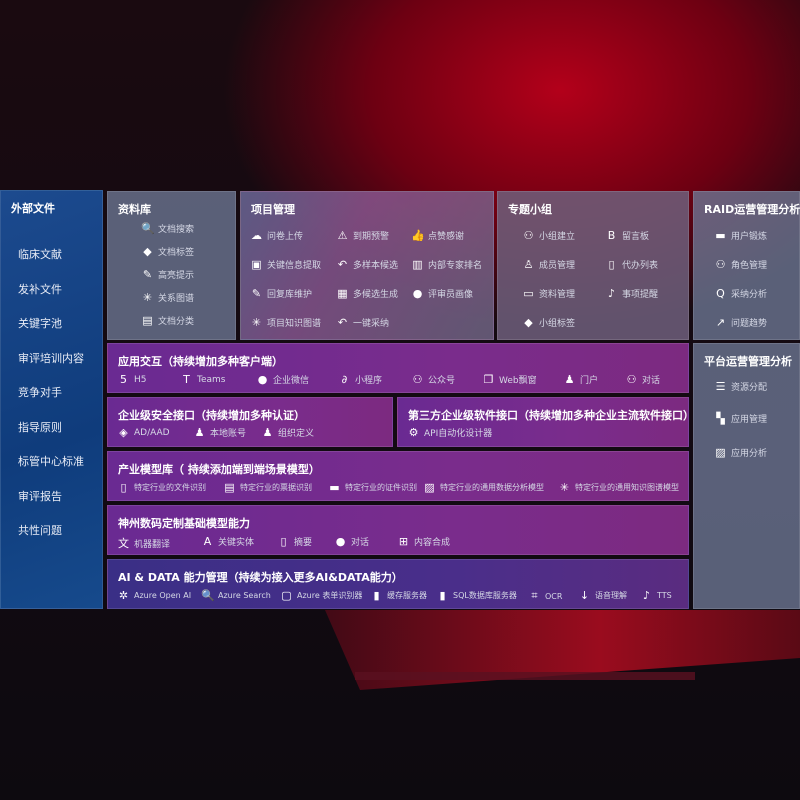  I want to click on project-item: ▥ 内部专家排名, so click(446, 264).